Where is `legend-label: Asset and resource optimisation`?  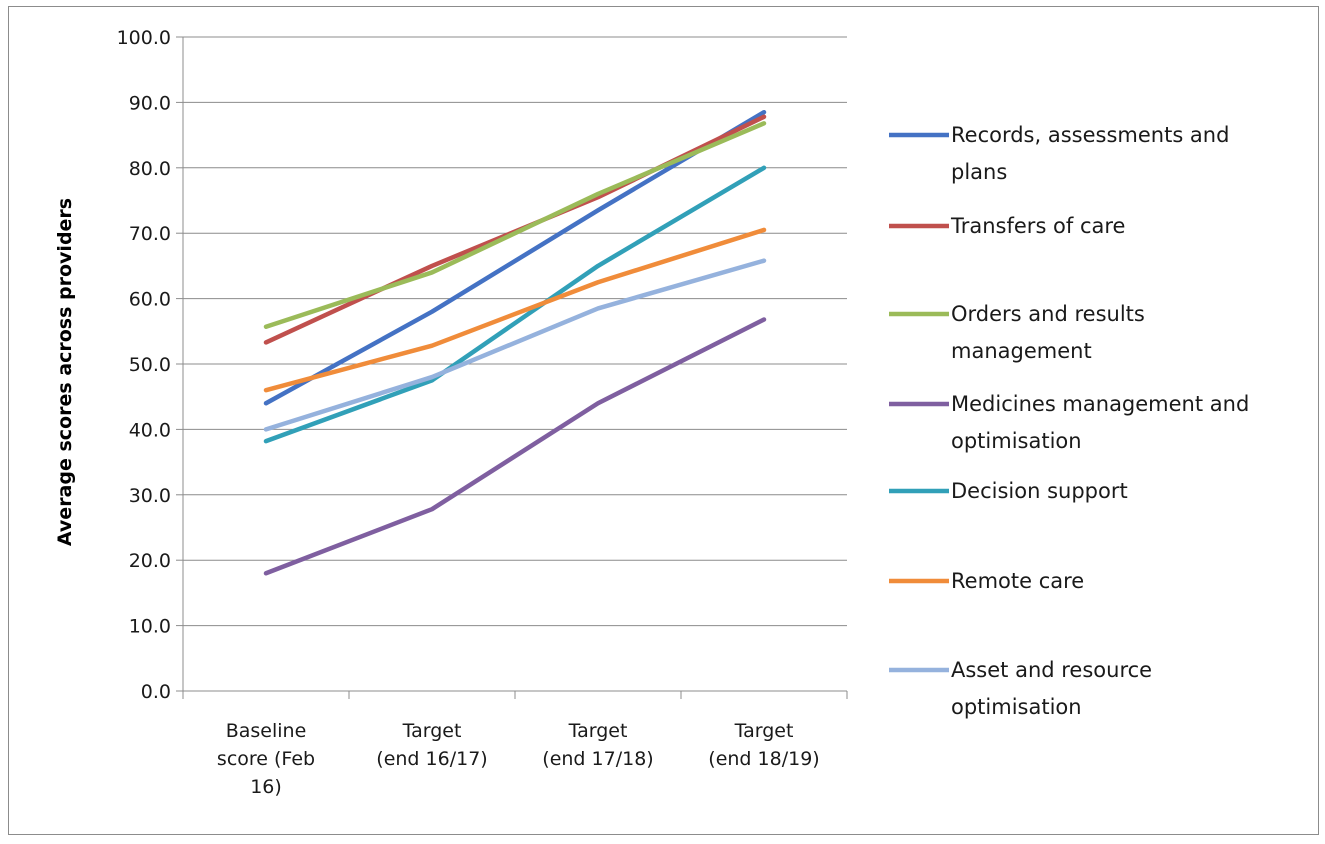
legend-label: Asset and resource optimisation is located at coordinates (1051, 688).